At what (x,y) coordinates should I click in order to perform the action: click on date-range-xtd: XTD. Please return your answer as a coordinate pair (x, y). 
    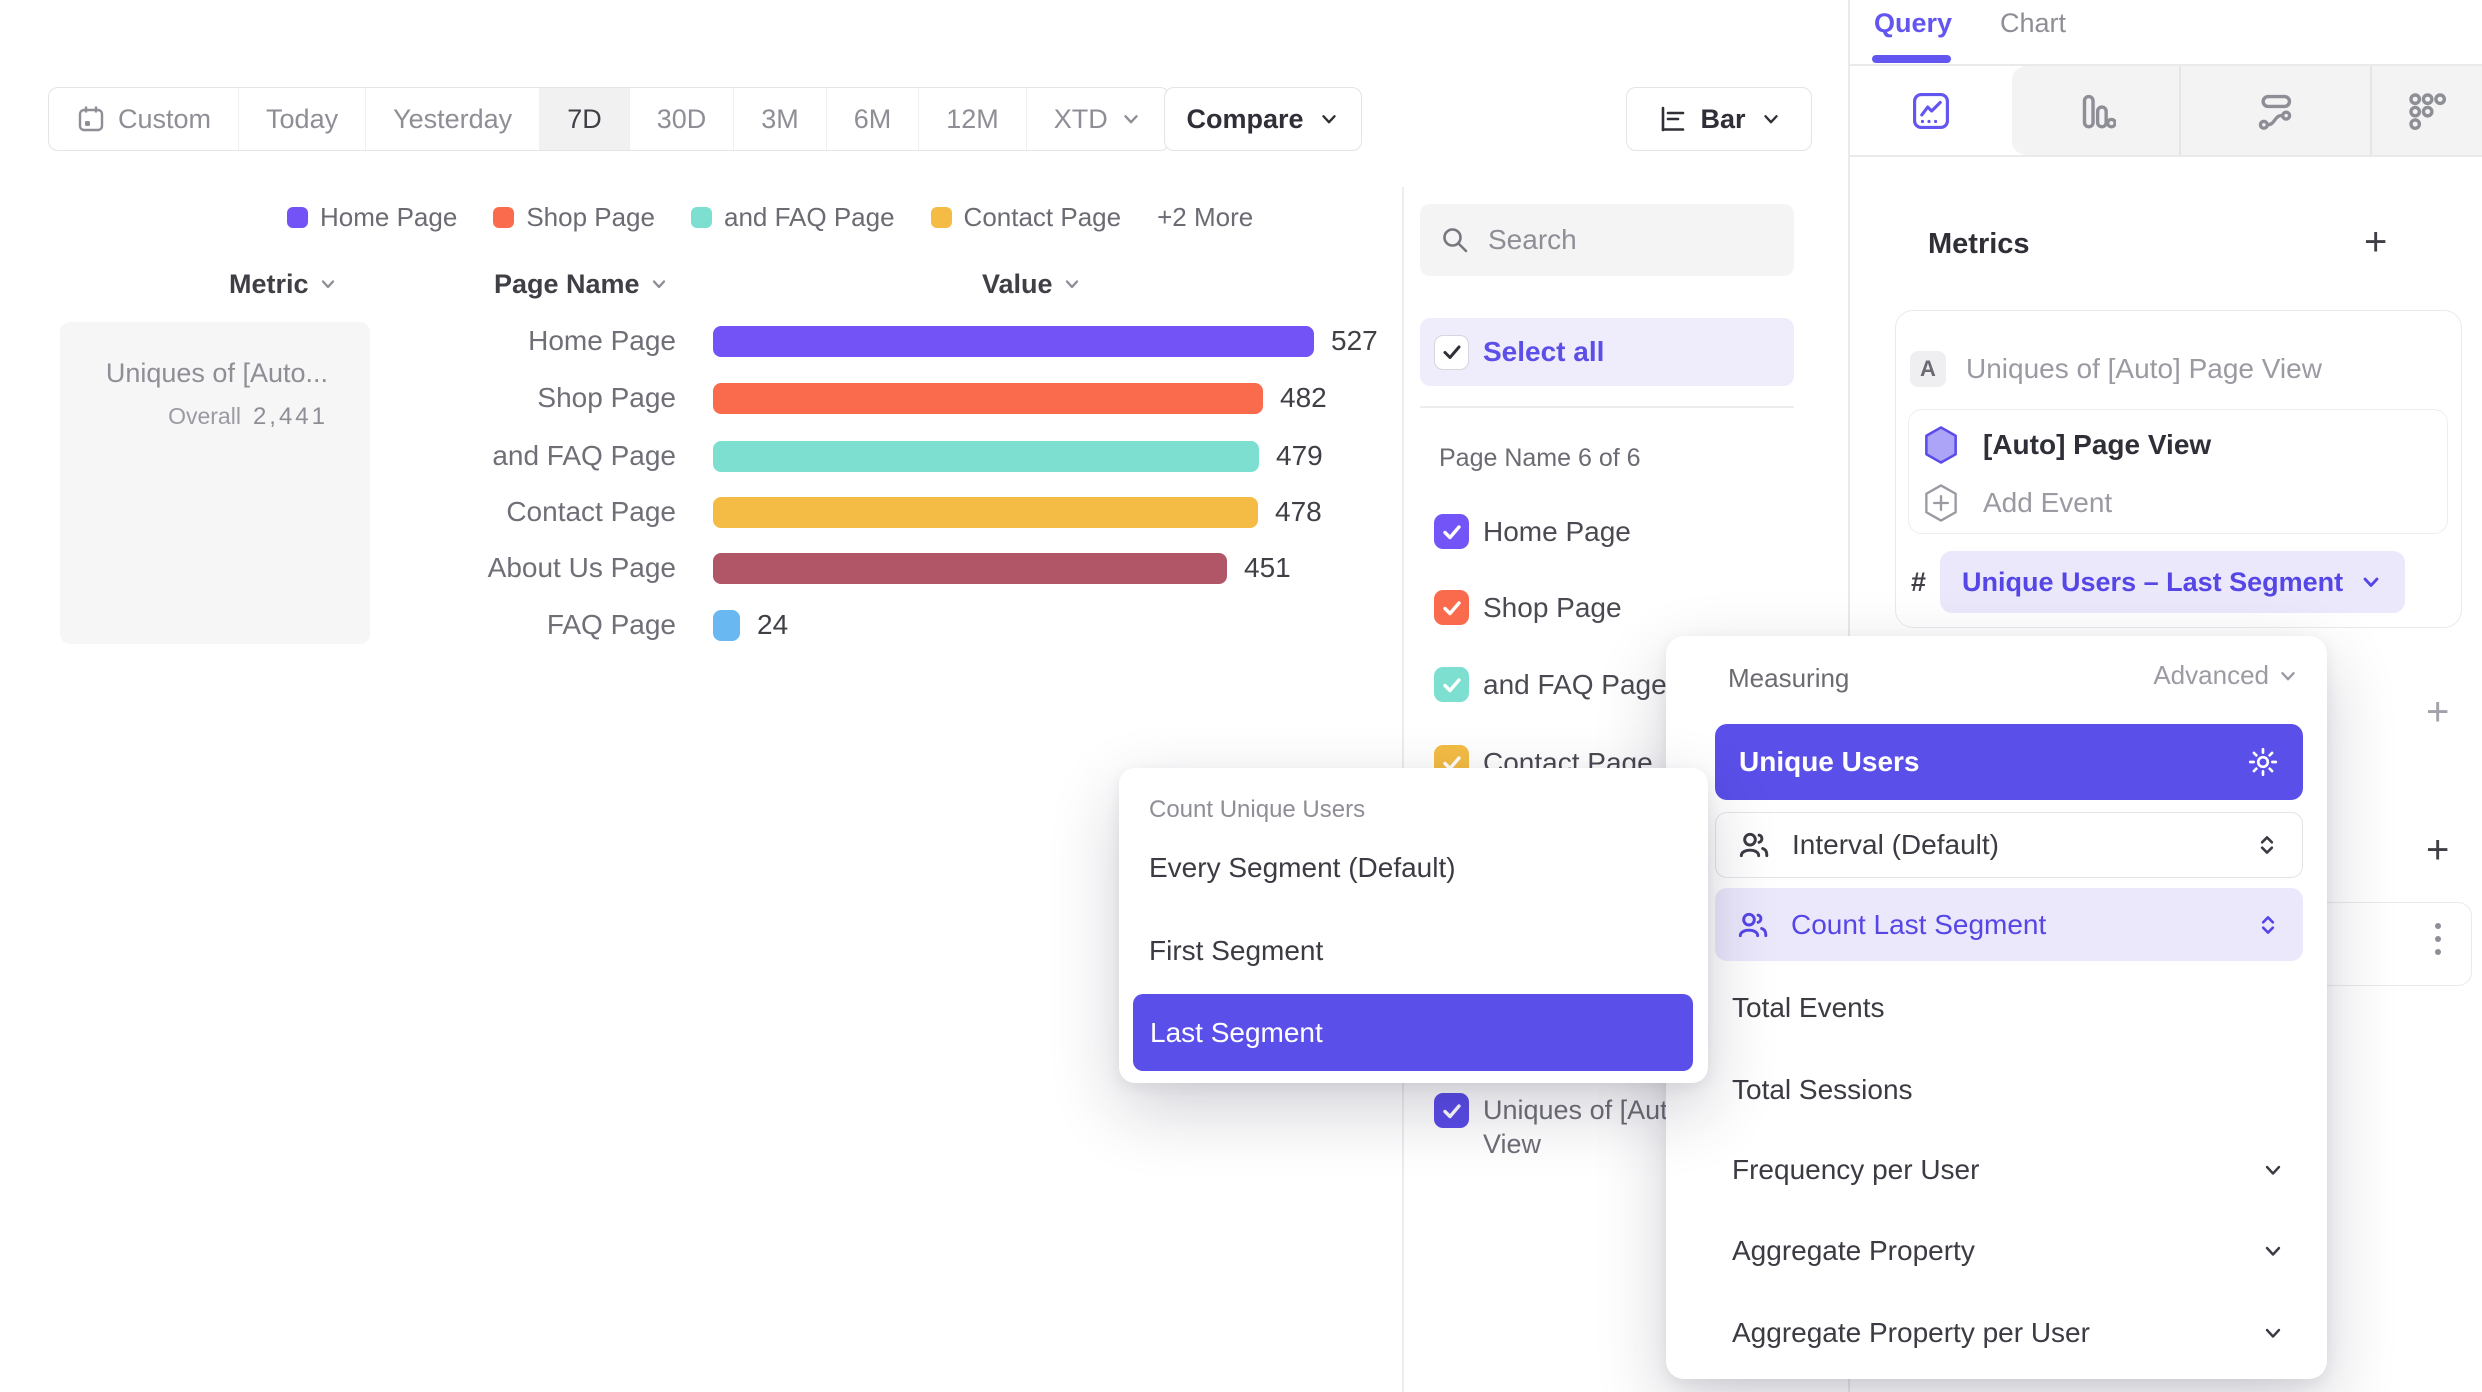
    Looking at the image, I should click on (1098, 119).